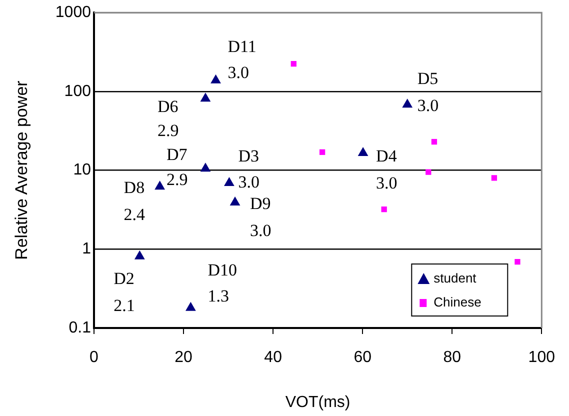 The image size is (569, 416). What do you see at coordinates (458, 302) in the screenshot?
I see `legend-label: Chinese` at bounding box center [458, 302].